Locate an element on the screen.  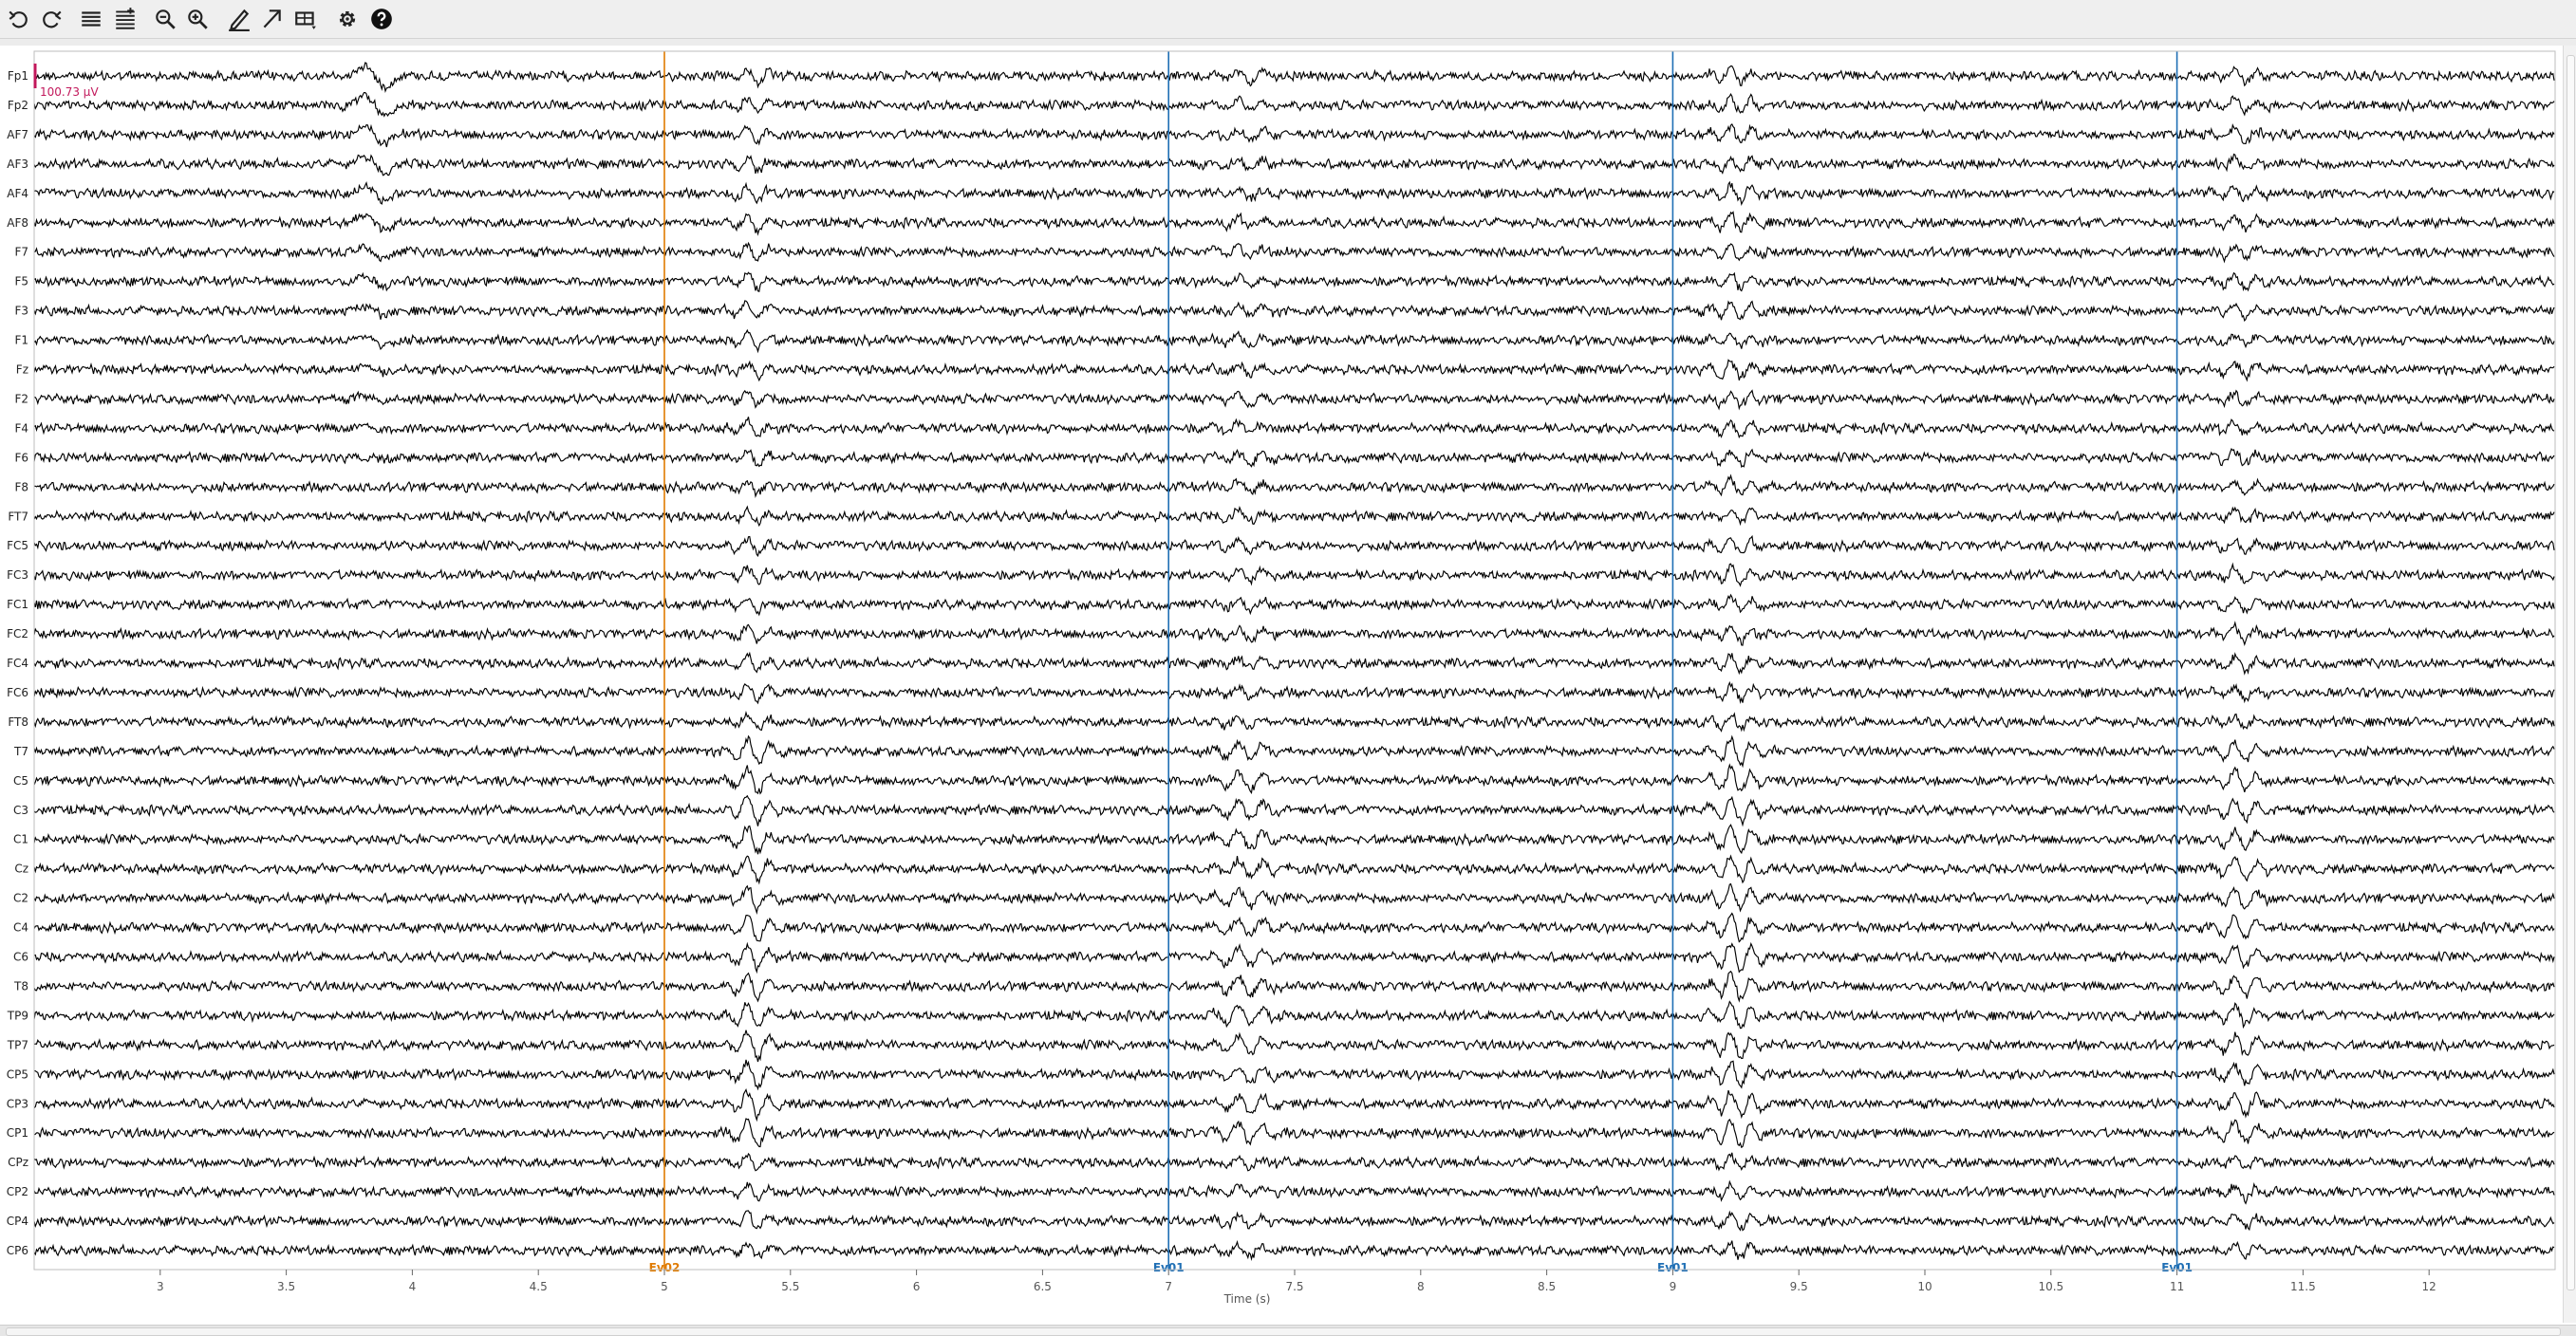
increase-channels-button is located at coordinates (125, 19).